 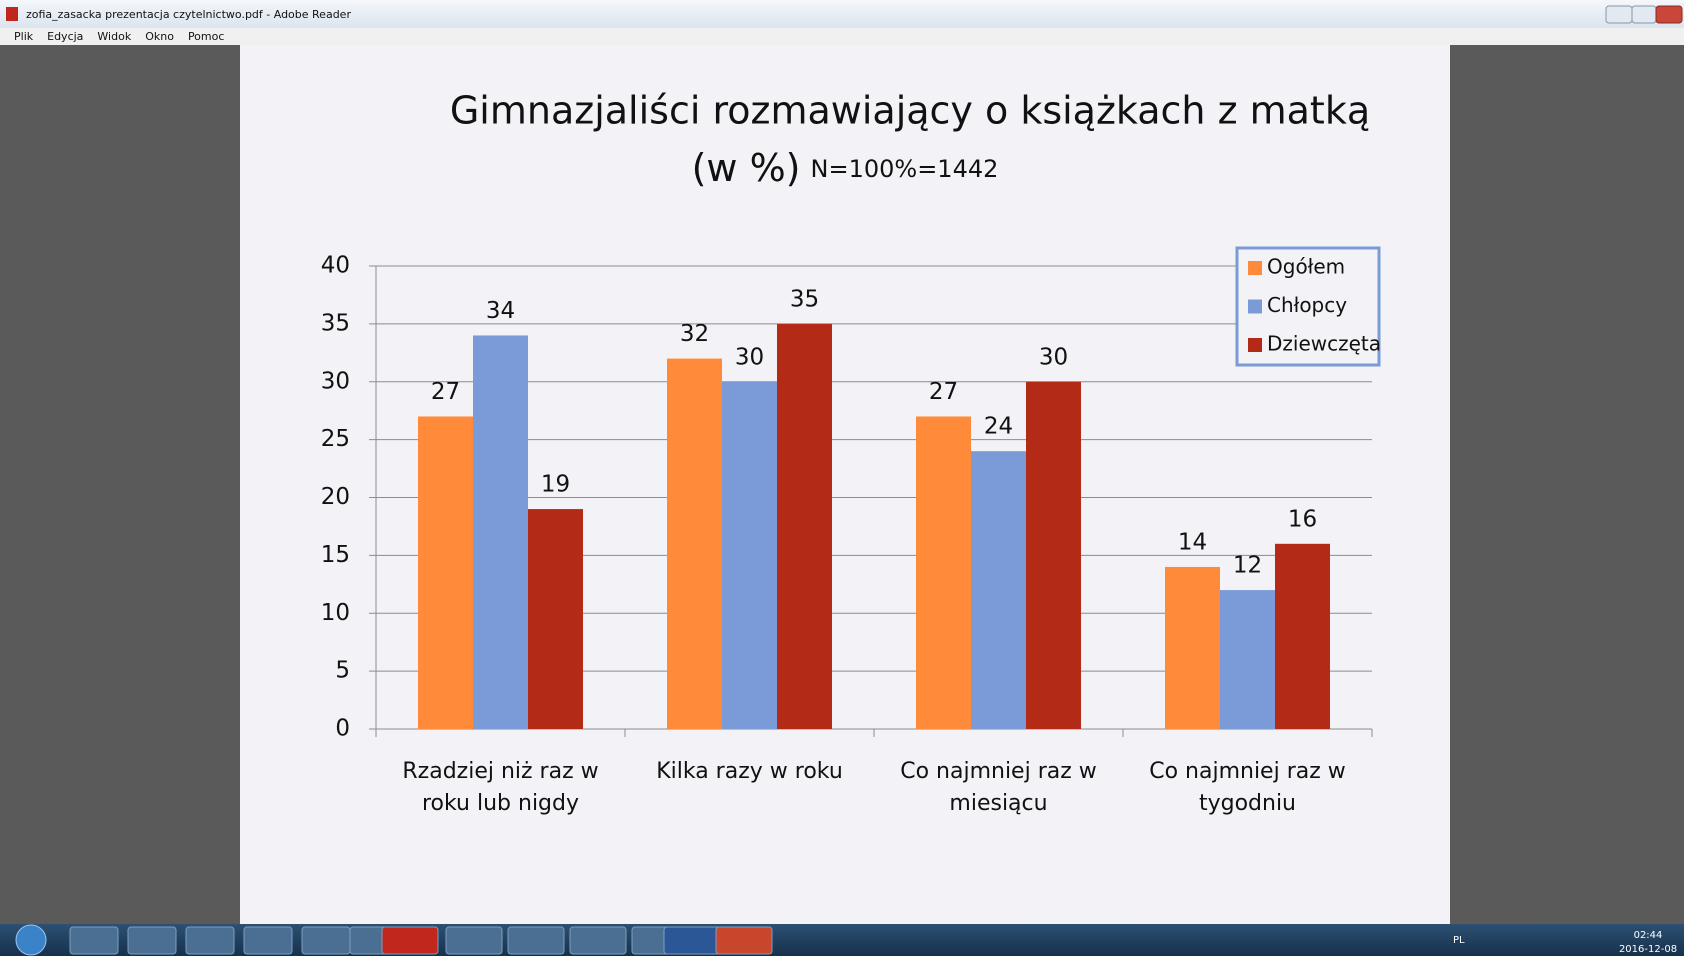 What do you see at coordinates (1644, 14) in the screenshot?
I see `maximize-button` at bounding box center [1644, 14].